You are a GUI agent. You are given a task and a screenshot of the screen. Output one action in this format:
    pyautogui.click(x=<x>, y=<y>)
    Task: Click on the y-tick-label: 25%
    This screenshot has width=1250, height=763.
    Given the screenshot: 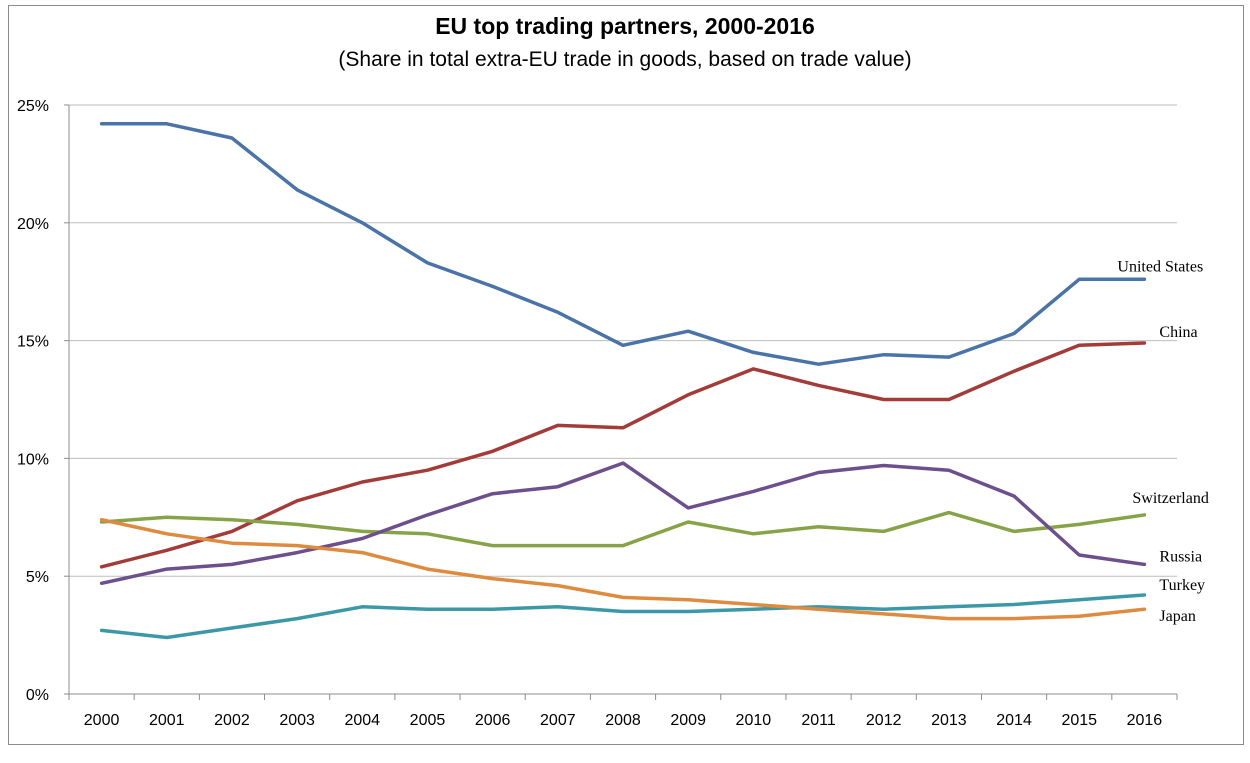 What is the action you would take?
    pyautogui.click(x=33, y=106)
    